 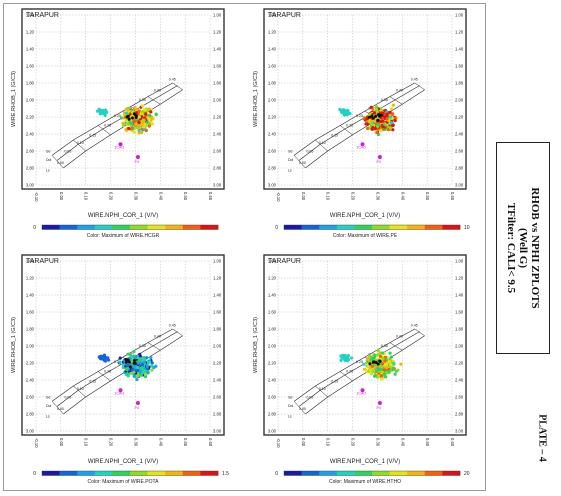 I want to click on mineral-label-ls: Ls, so click(x=290, y=416).